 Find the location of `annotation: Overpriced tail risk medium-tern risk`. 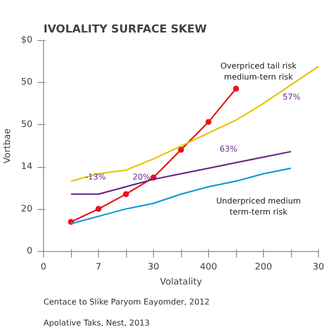

annotation: Overpriced tail risk medium-tern risk is located at coordinates (258, 72).